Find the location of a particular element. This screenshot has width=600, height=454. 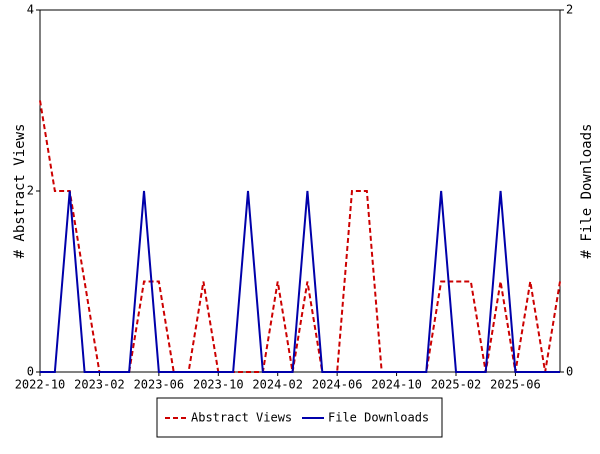

x-tick-label: 2024-02 is located at coordinates (277, 385).